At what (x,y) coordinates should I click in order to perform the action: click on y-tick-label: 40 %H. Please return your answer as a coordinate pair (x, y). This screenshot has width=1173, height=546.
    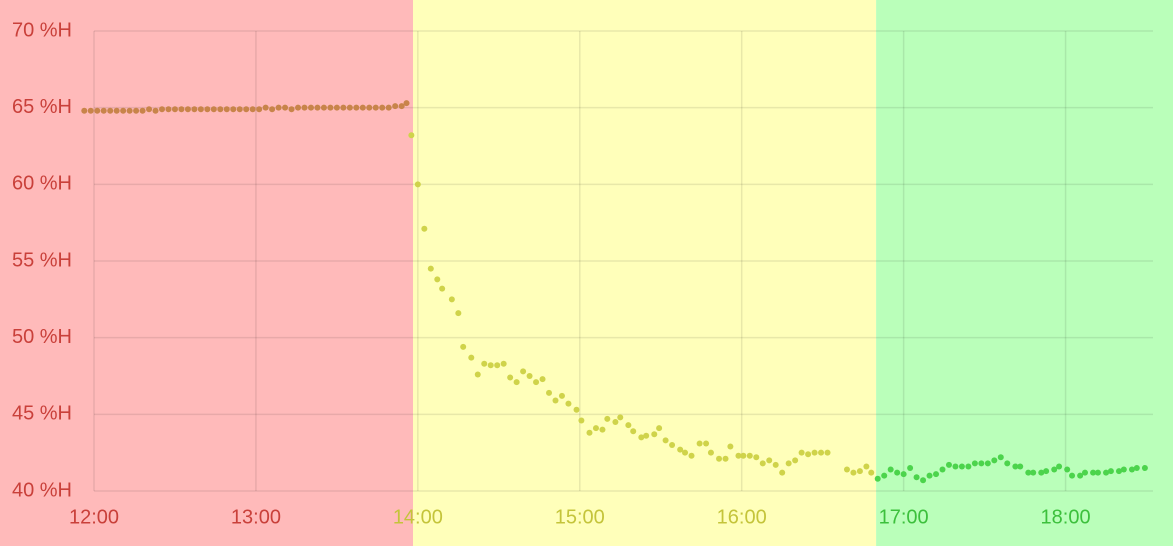
    Looking at the image, I should click on (42, 490).